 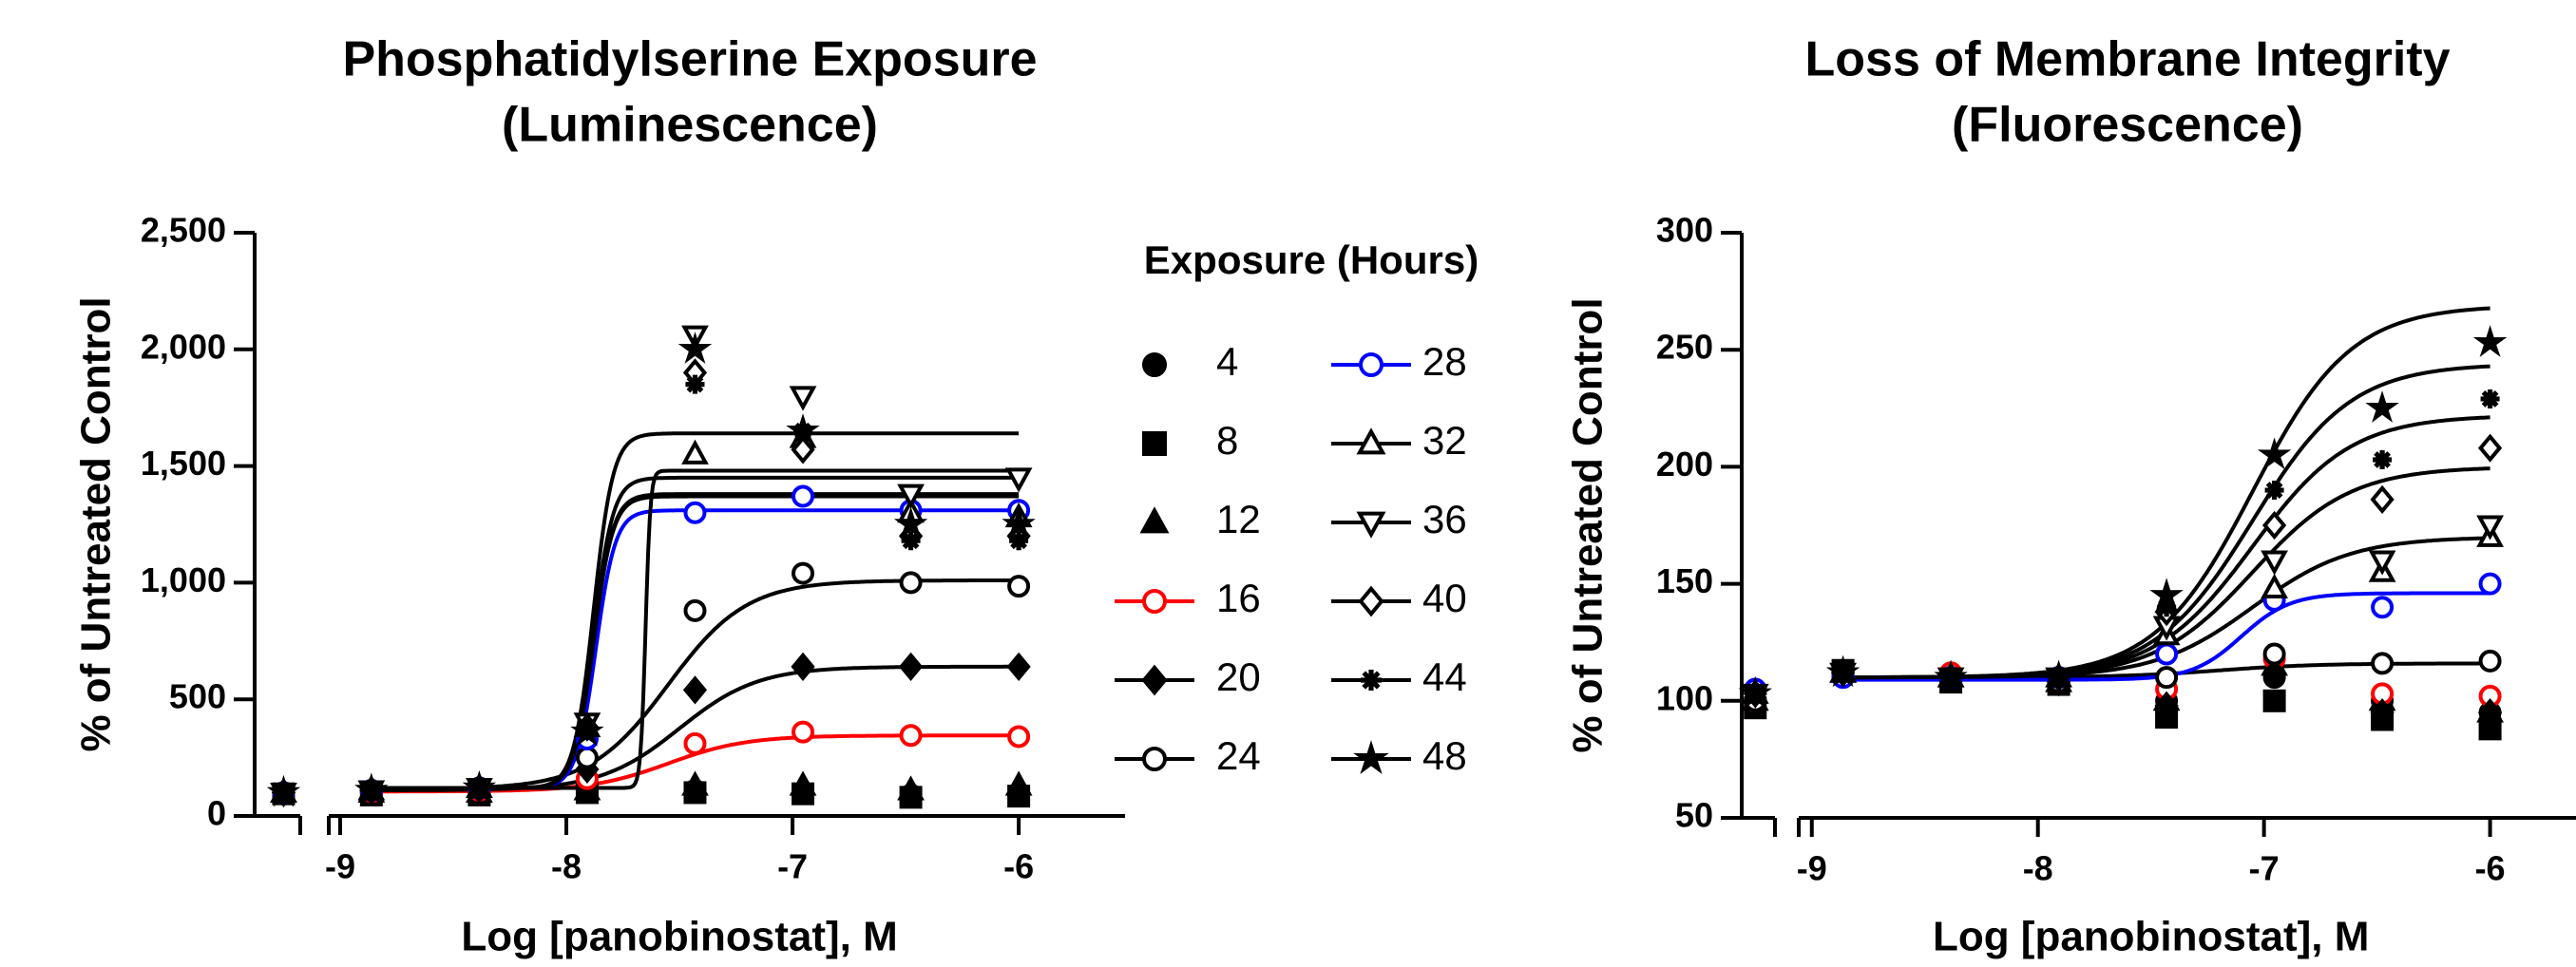 What do you see at coordinates (1227, 361) in the screenshot?
I see `legend-label: 4` at bounding box center [1227, 361].